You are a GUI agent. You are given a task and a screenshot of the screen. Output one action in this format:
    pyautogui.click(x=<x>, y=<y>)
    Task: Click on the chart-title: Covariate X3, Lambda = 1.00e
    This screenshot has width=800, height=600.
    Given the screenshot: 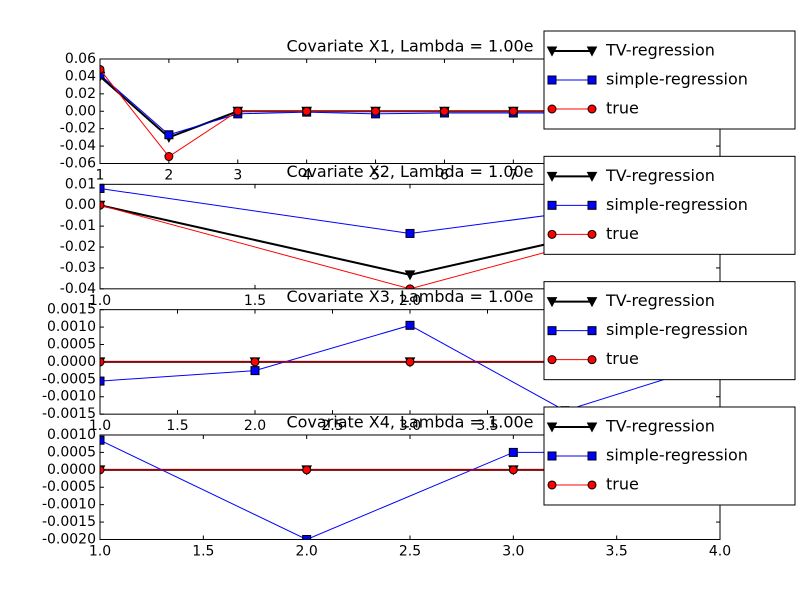 What is the action you would take?
    pyautogui.click(x=409, y=296)
    